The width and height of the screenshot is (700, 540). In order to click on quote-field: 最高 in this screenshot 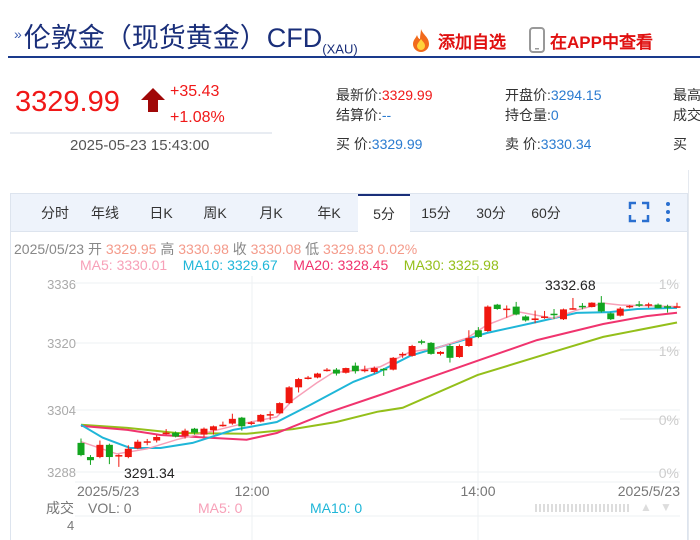, I will do `click(686, 95)`.